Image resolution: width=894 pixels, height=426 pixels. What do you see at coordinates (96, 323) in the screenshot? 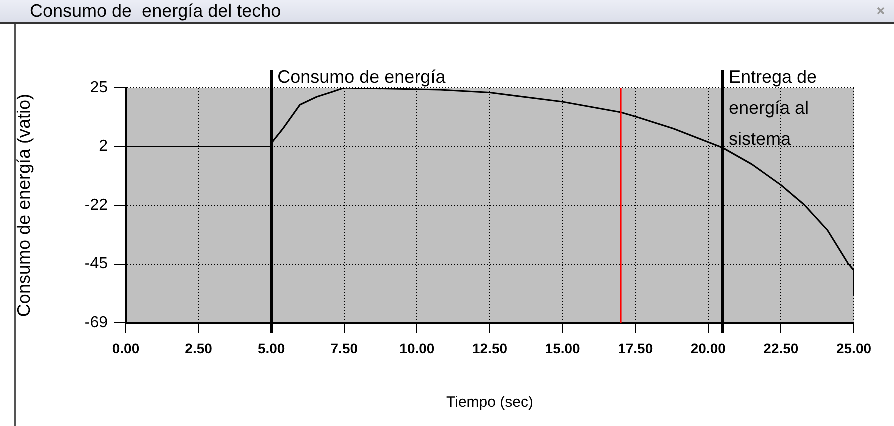
I see `y-tick-label: -69` at bounding box center [96, 323].